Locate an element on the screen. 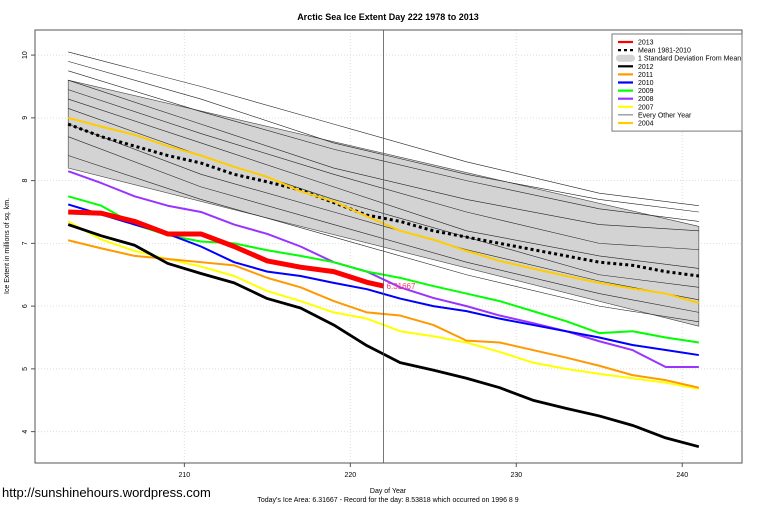  watermark: http://sunshinehours.wordpress.com is located at coordinates (106, 492).